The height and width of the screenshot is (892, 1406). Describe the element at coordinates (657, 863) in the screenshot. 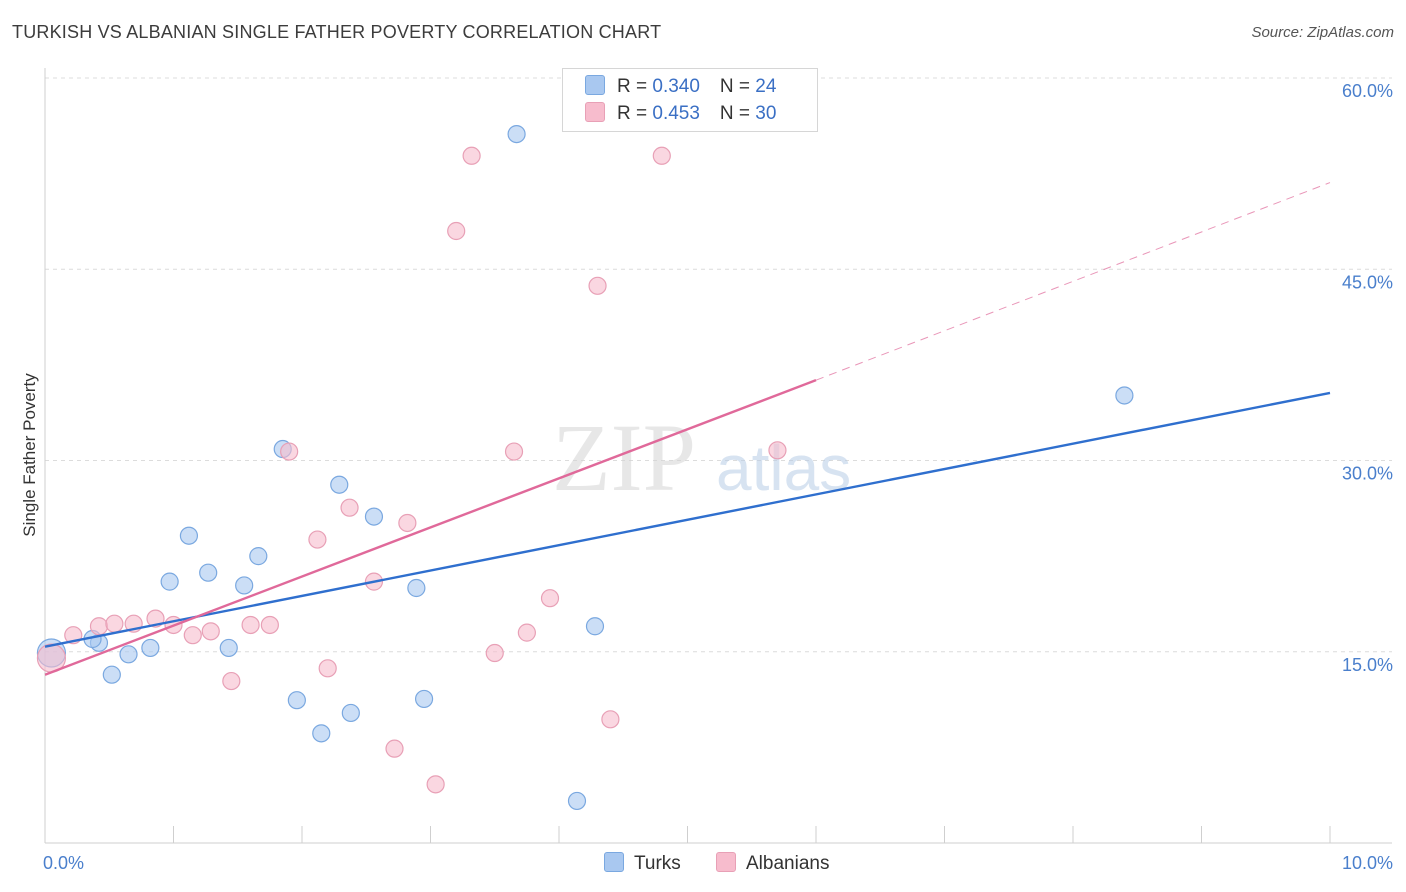

I see `legend-label-turks: Turks` at that location.